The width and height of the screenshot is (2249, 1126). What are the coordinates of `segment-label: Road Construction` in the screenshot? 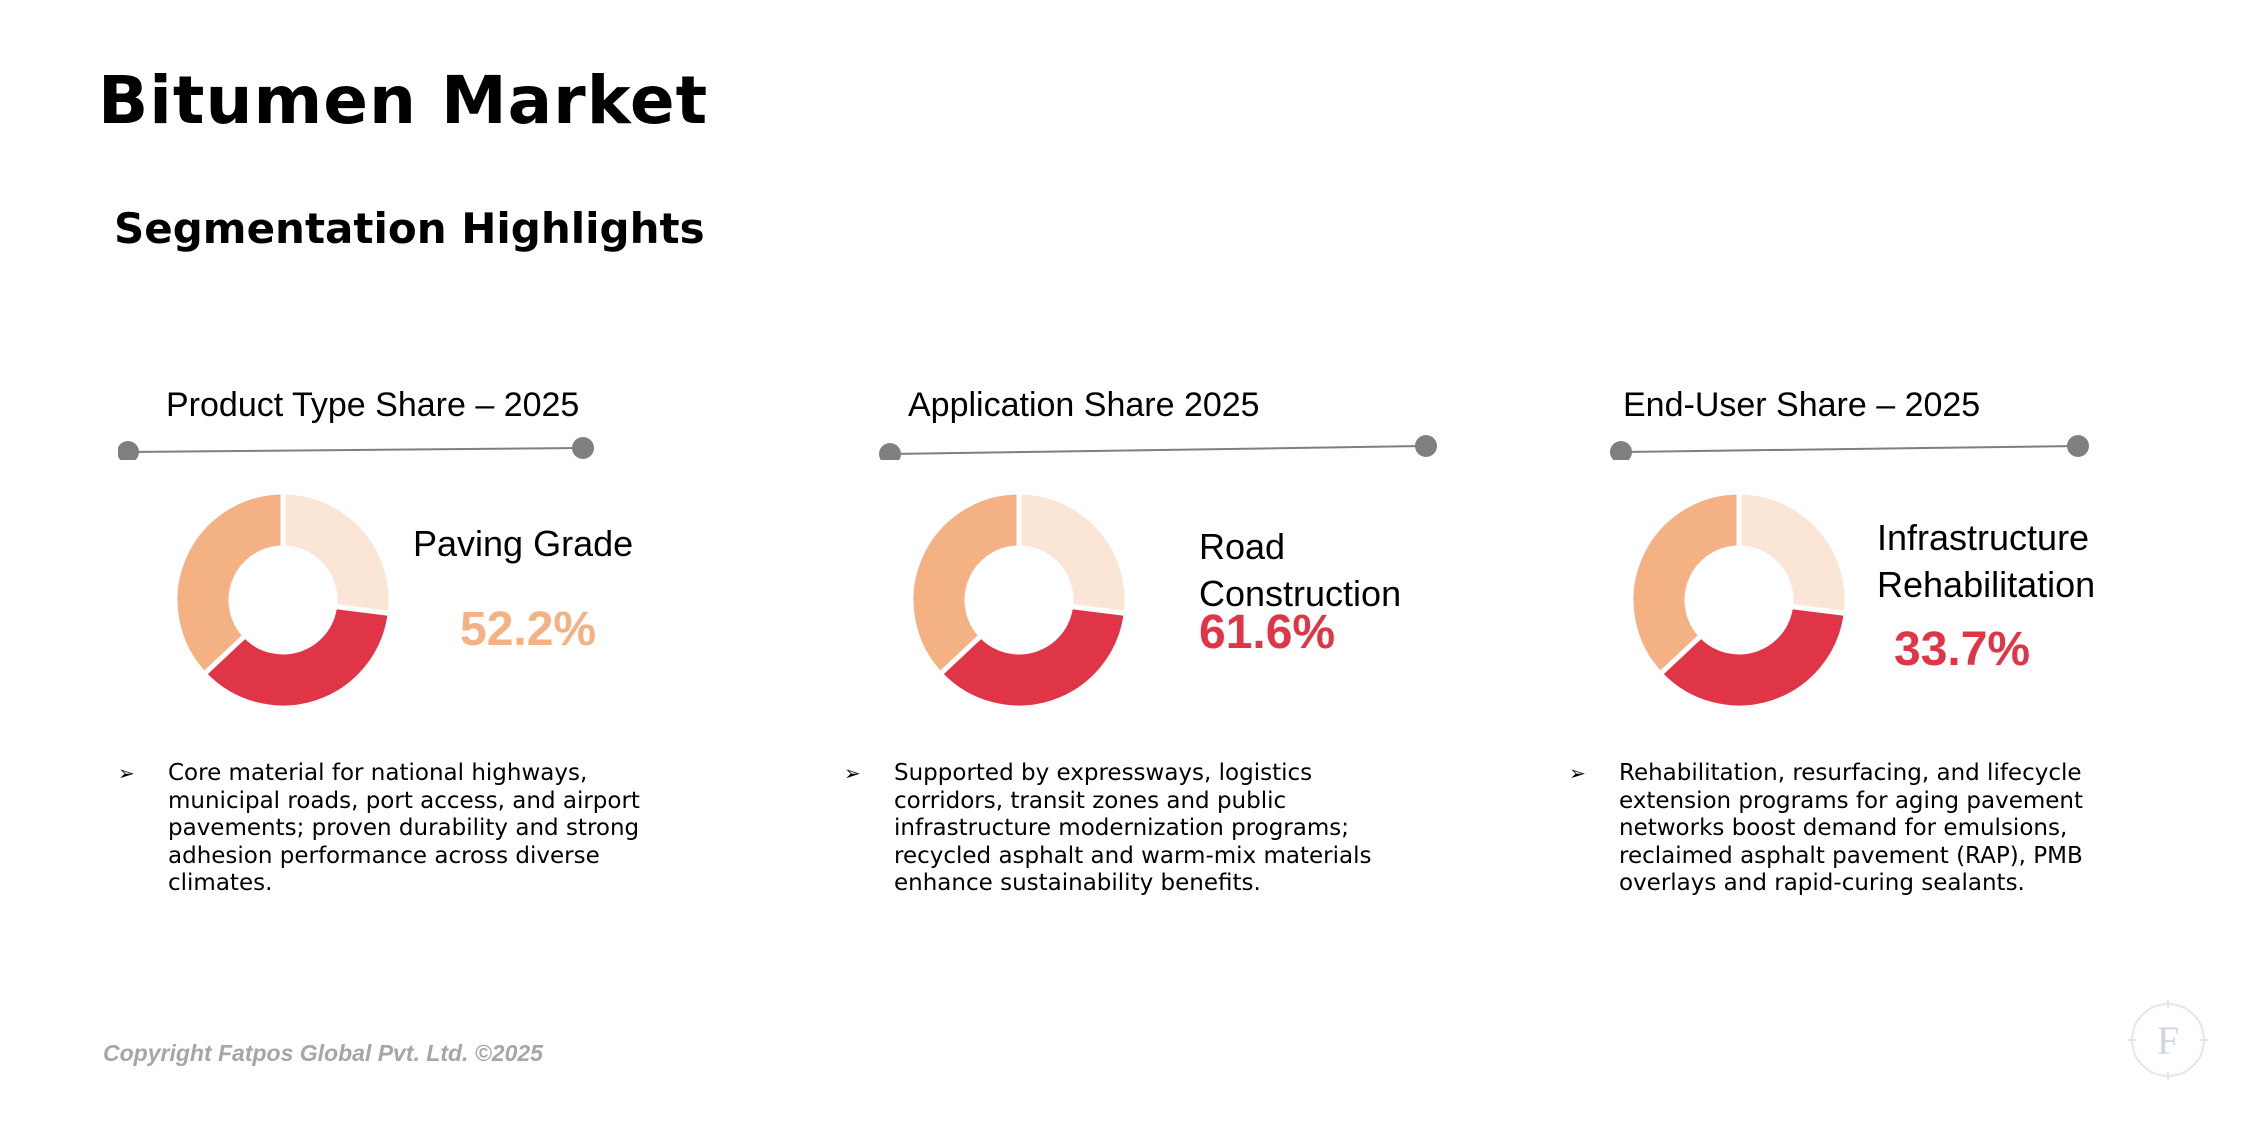 It's located at (1300, 570).